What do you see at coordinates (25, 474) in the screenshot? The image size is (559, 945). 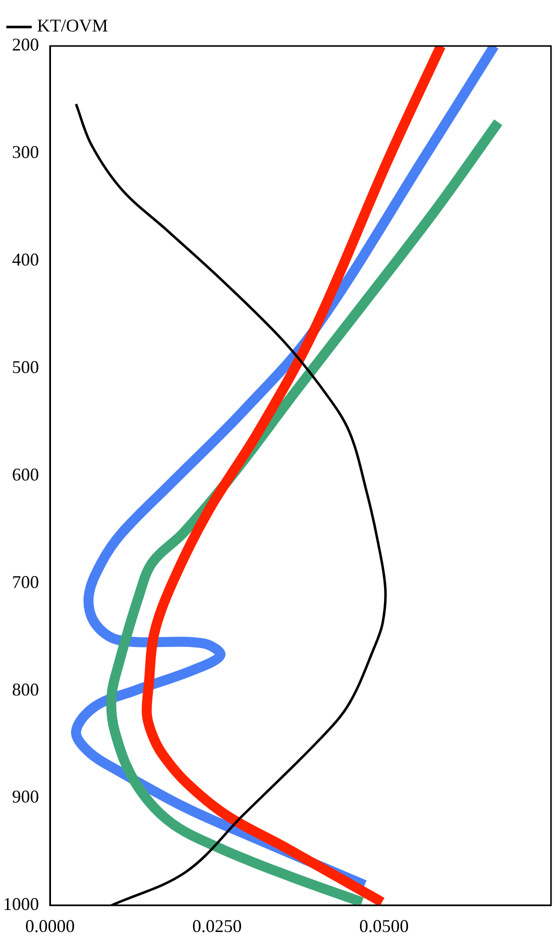 I see `y-tick-label: 600` at bounding box center [25, 474].